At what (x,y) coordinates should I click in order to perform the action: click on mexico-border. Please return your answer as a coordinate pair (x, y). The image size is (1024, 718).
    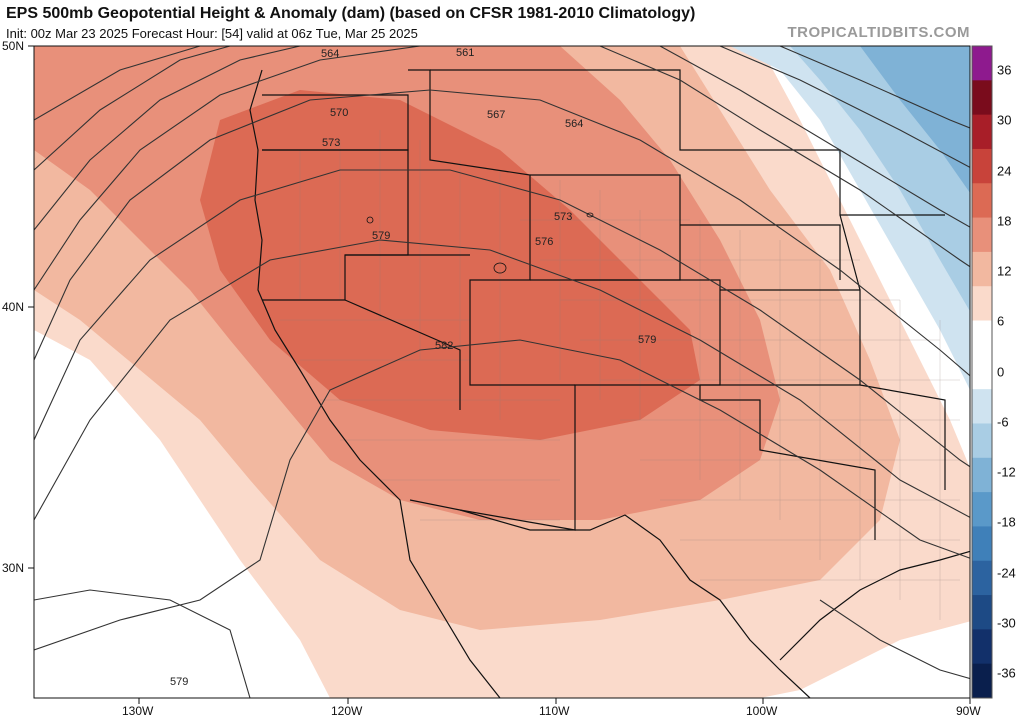
    Looking at the image, I should click on (610, 598).